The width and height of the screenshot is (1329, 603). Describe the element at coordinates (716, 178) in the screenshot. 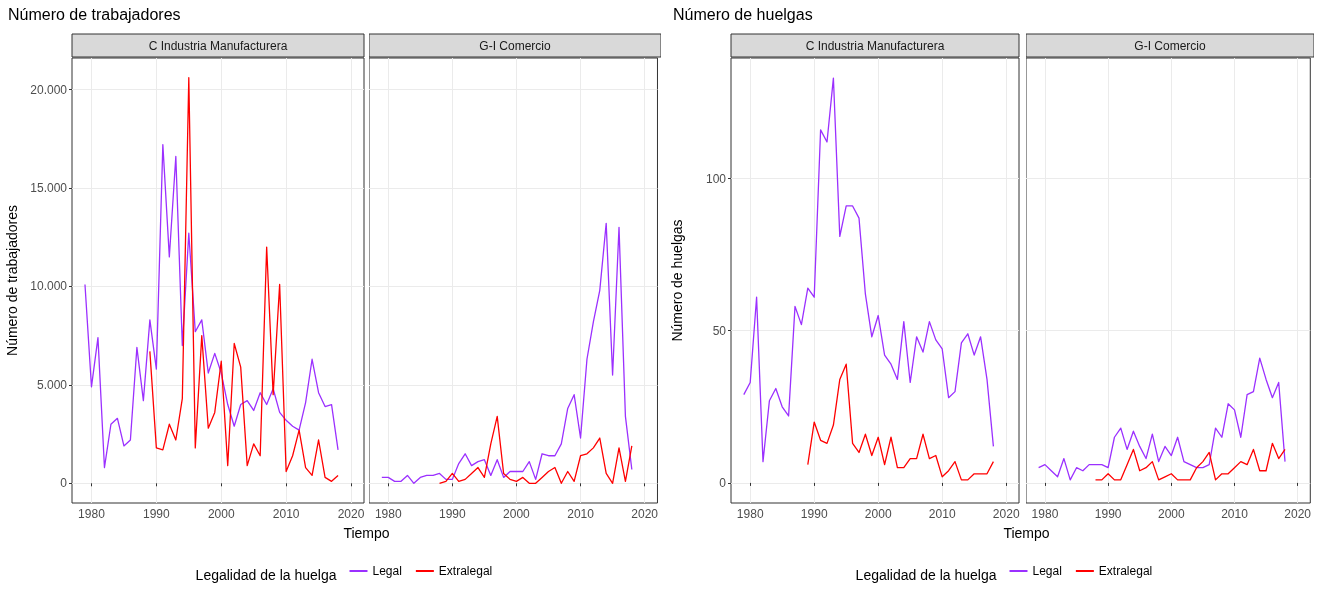

I see `y-tick-label: 100` at that location.